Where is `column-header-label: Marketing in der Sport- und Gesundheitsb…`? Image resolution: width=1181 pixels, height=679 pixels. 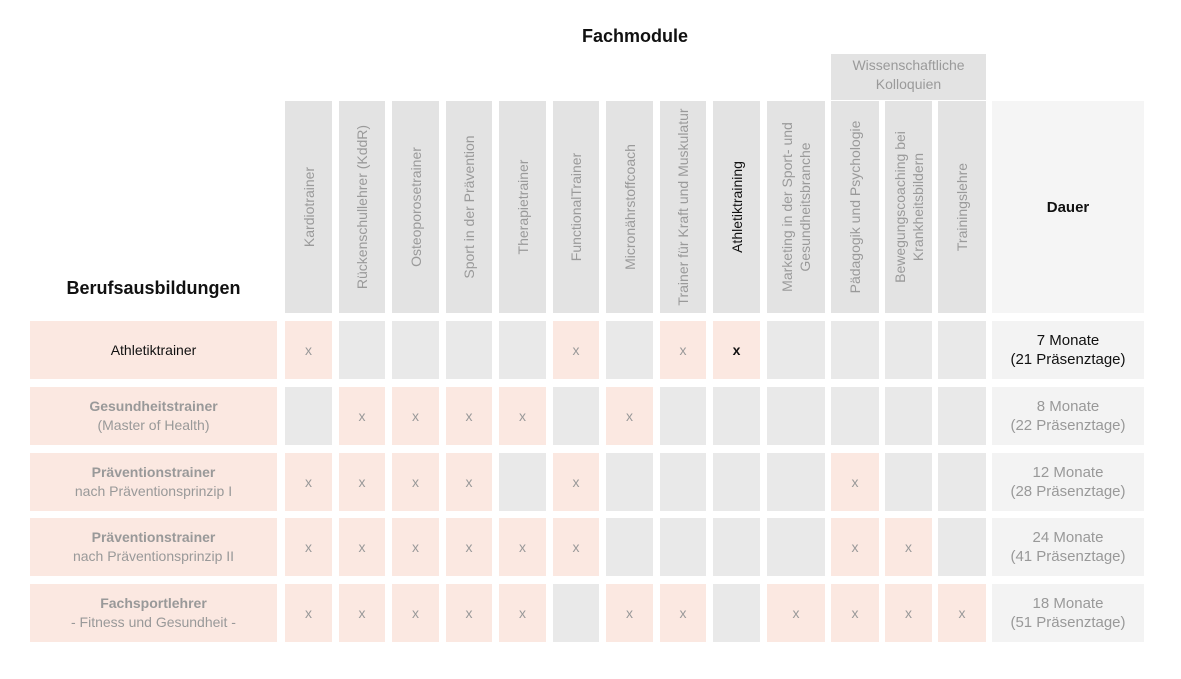
column-header-label: Marketing in der Sport- und Gesundheitsb… is located at coordinates (796, 207).